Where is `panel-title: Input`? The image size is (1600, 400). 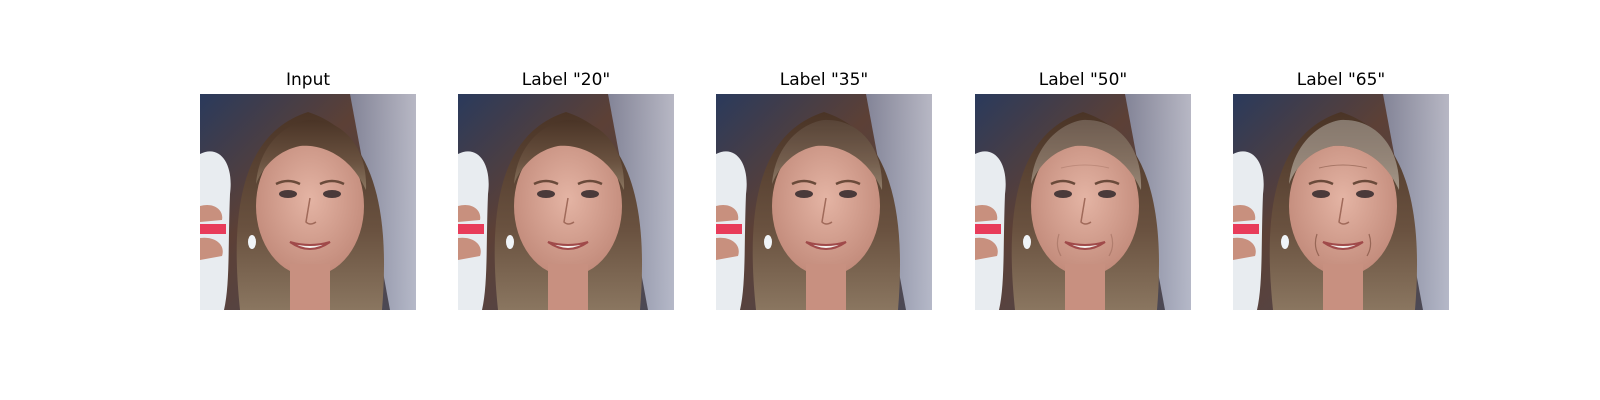 panel-title: Input is located at coordinates (308, 80).